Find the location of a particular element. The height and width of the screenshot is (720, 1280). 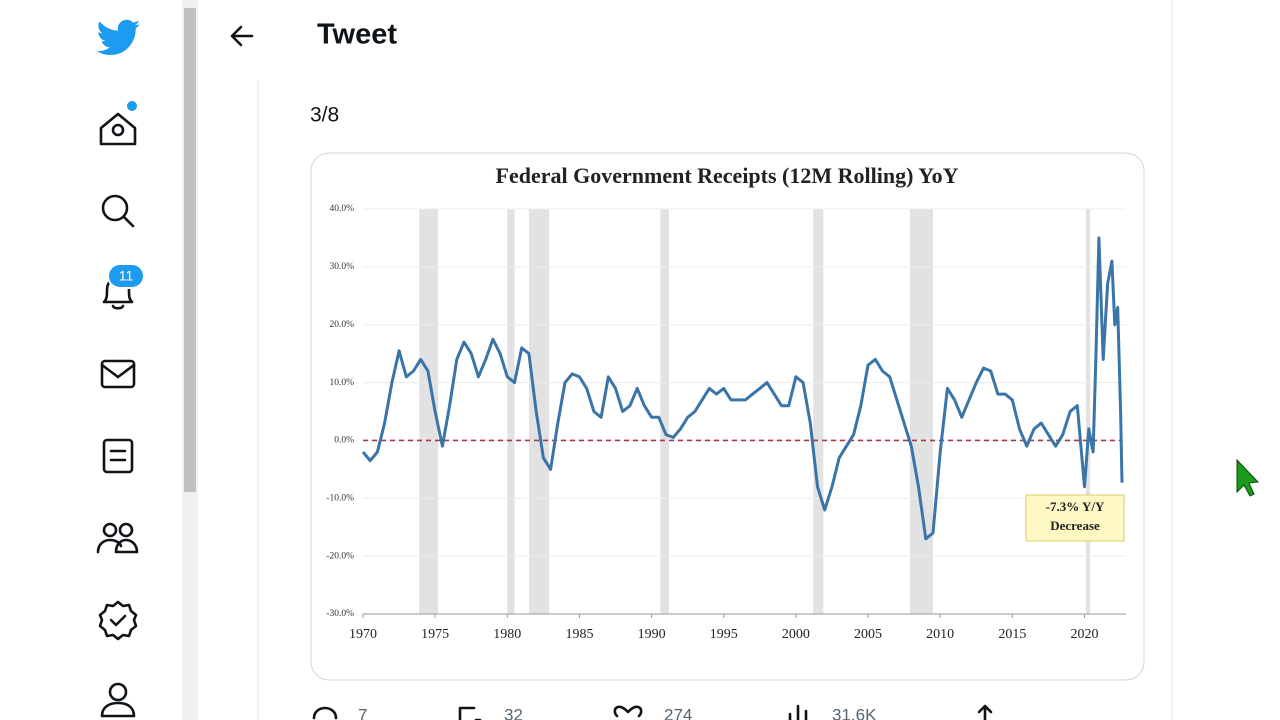

messages-icon is located at coordinates (118, 374).